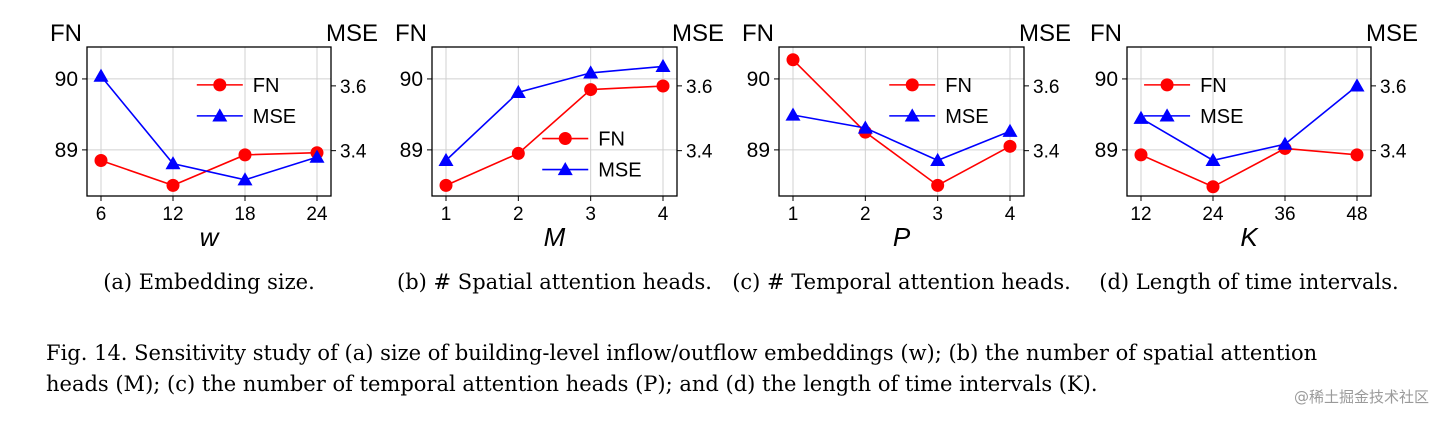  What do you see at coordinates (101, 214) in the screenshot?
I see `x-tick-label: 6` at bounding box center [101, 214].